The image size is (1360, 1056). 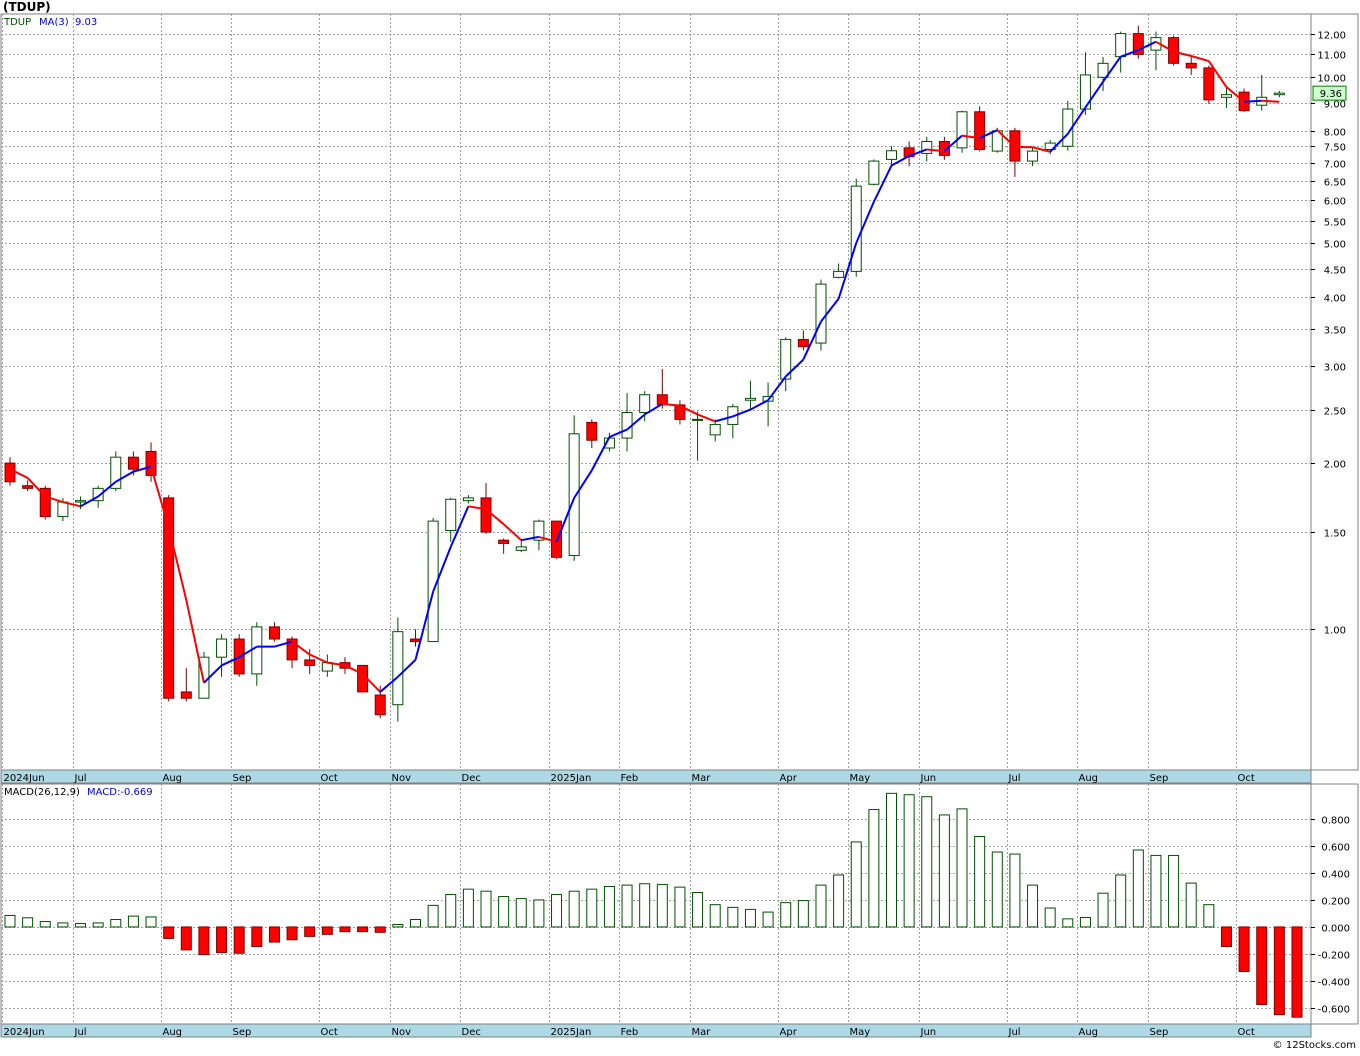 I want to click on x-tick-label: Feb, so click(x=630, y=1032).